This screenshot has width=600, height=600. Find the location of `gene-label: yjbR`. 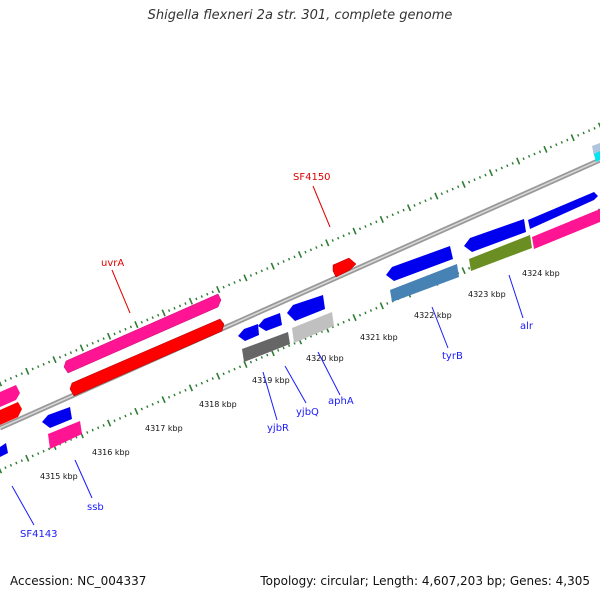

gene-label: yjbR is located at coordinates (278, 428).